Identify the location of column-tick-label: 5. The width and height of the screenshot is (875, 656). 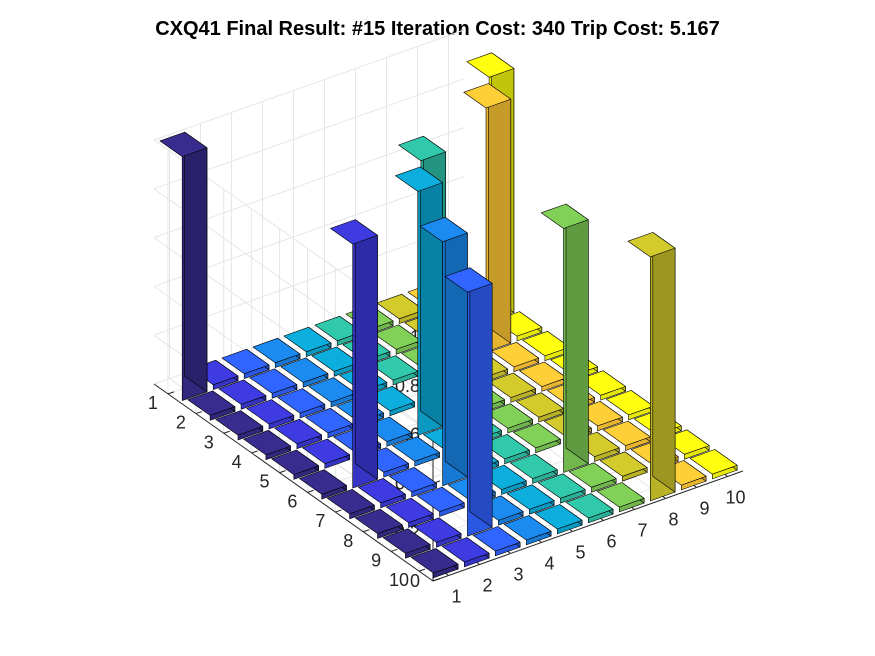
(580, 553).